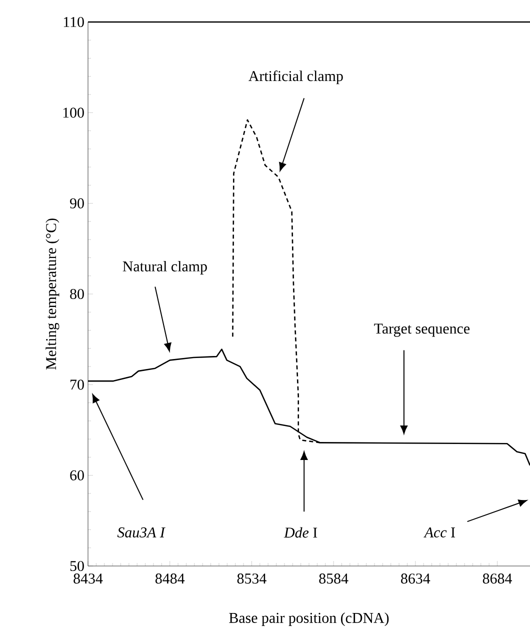  Describe the element at coordinates (77, 475) in the screenshot. I see `y-tick-label: 60` at that location.